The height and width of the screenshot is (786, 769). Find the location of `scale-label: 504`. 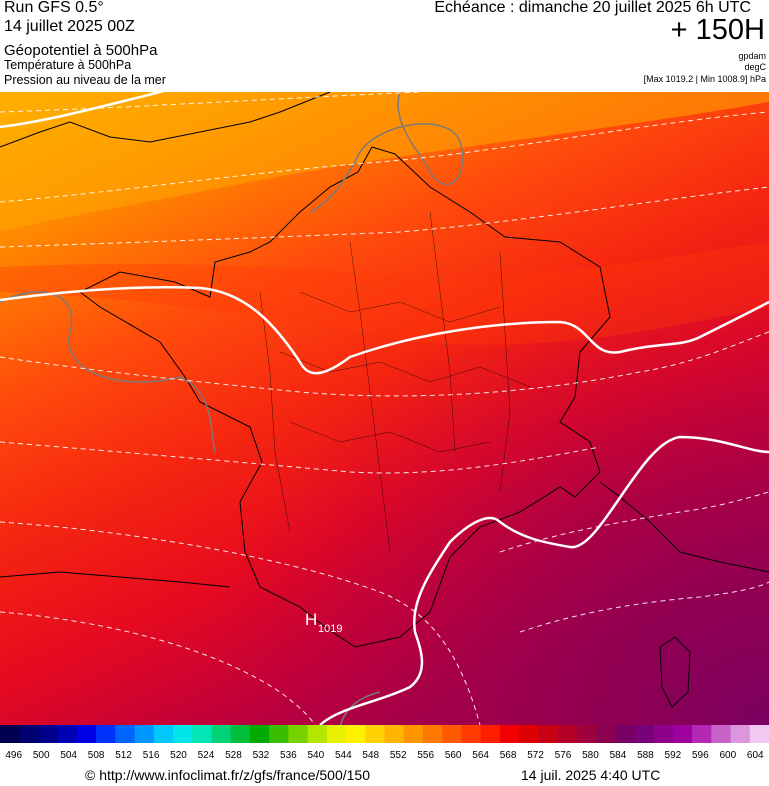

scale-label: 504 is located at coordinates (68, 755).